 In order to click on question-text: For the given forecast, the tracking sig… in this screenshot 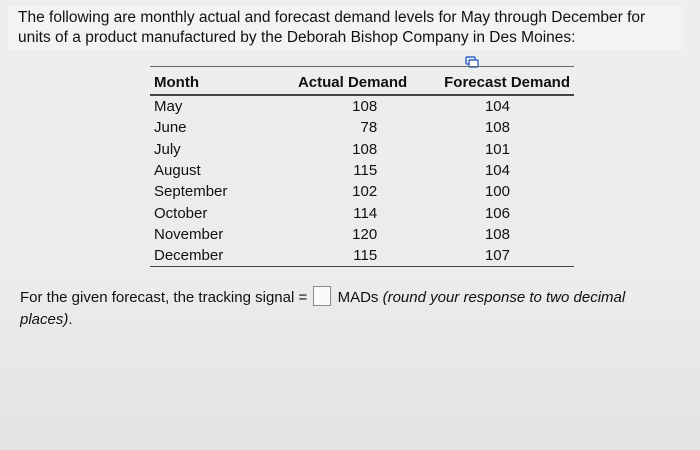, I will do `click(350, 308)`.